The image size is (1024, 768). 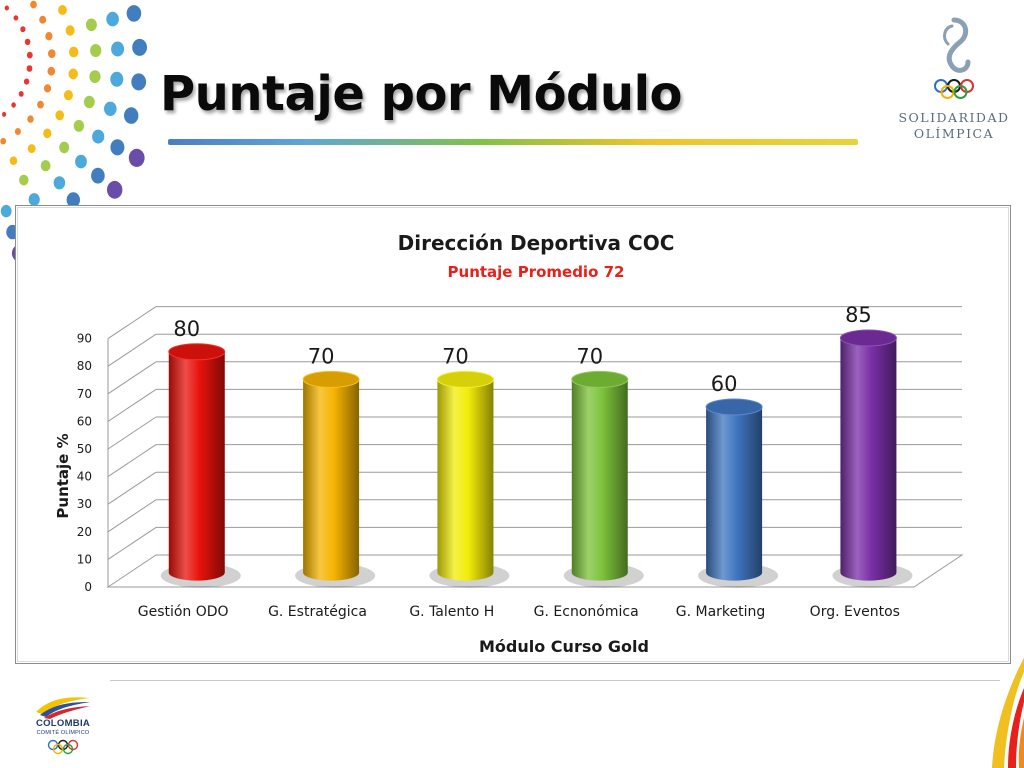 What do you see at coordinates (84, 504) in the screenshot?
I see `y-tick-label: 30` at bounding box center [84, 504].